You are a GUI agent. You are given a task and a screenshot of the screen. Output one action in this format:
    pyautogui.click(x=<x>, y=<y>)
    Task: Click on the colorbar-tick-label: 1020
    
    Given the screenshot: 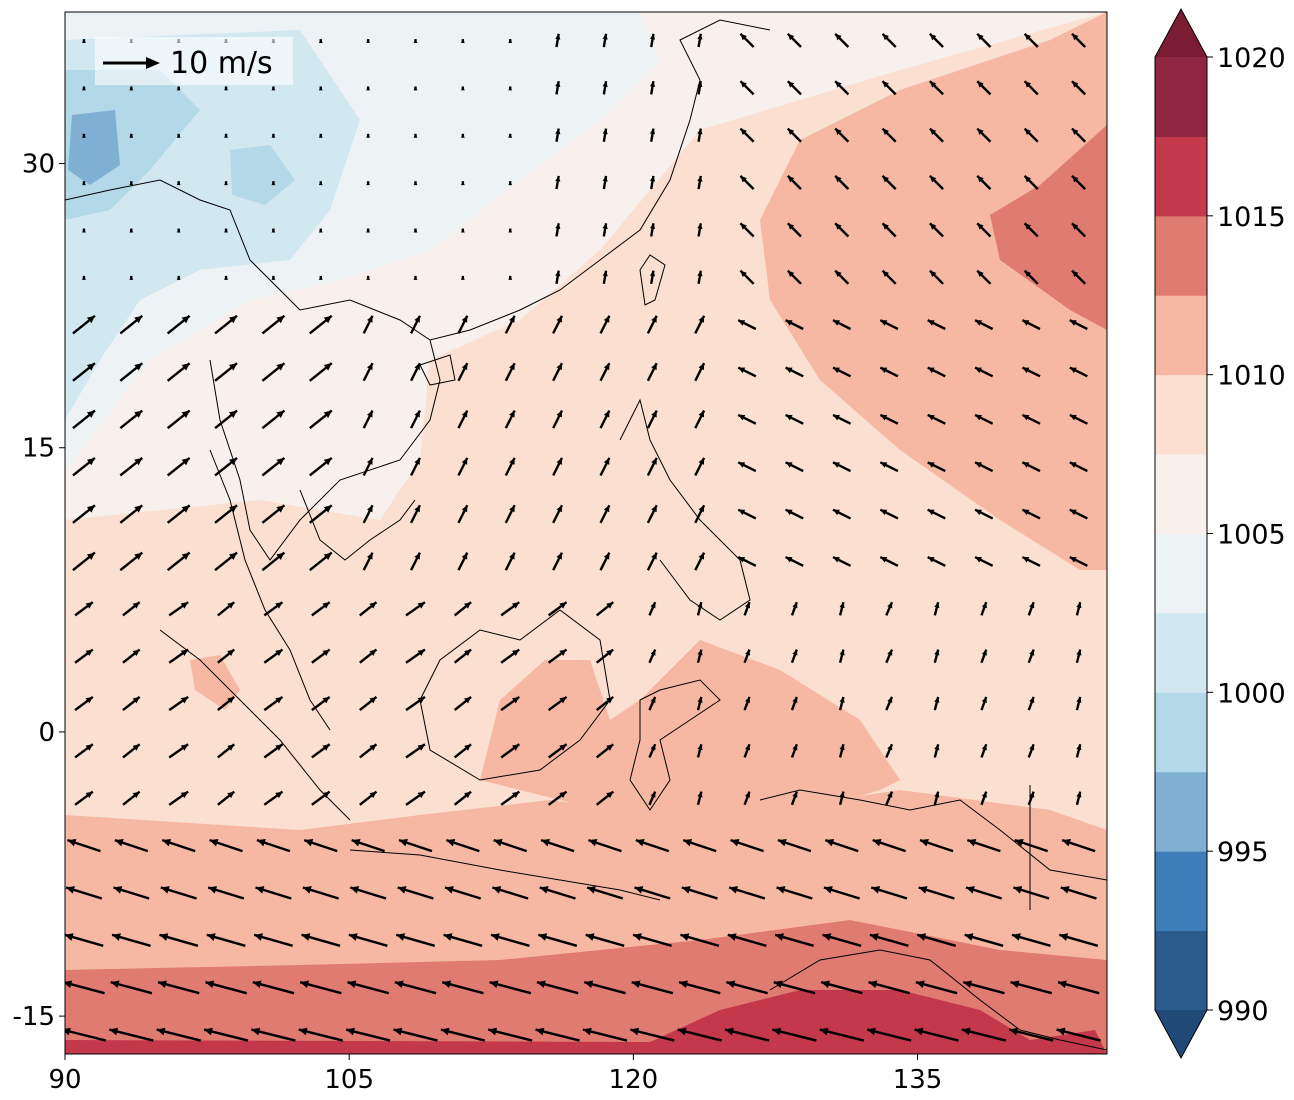 What is the action you would take?
    pyautogui.click(x=1251, y=58)
    